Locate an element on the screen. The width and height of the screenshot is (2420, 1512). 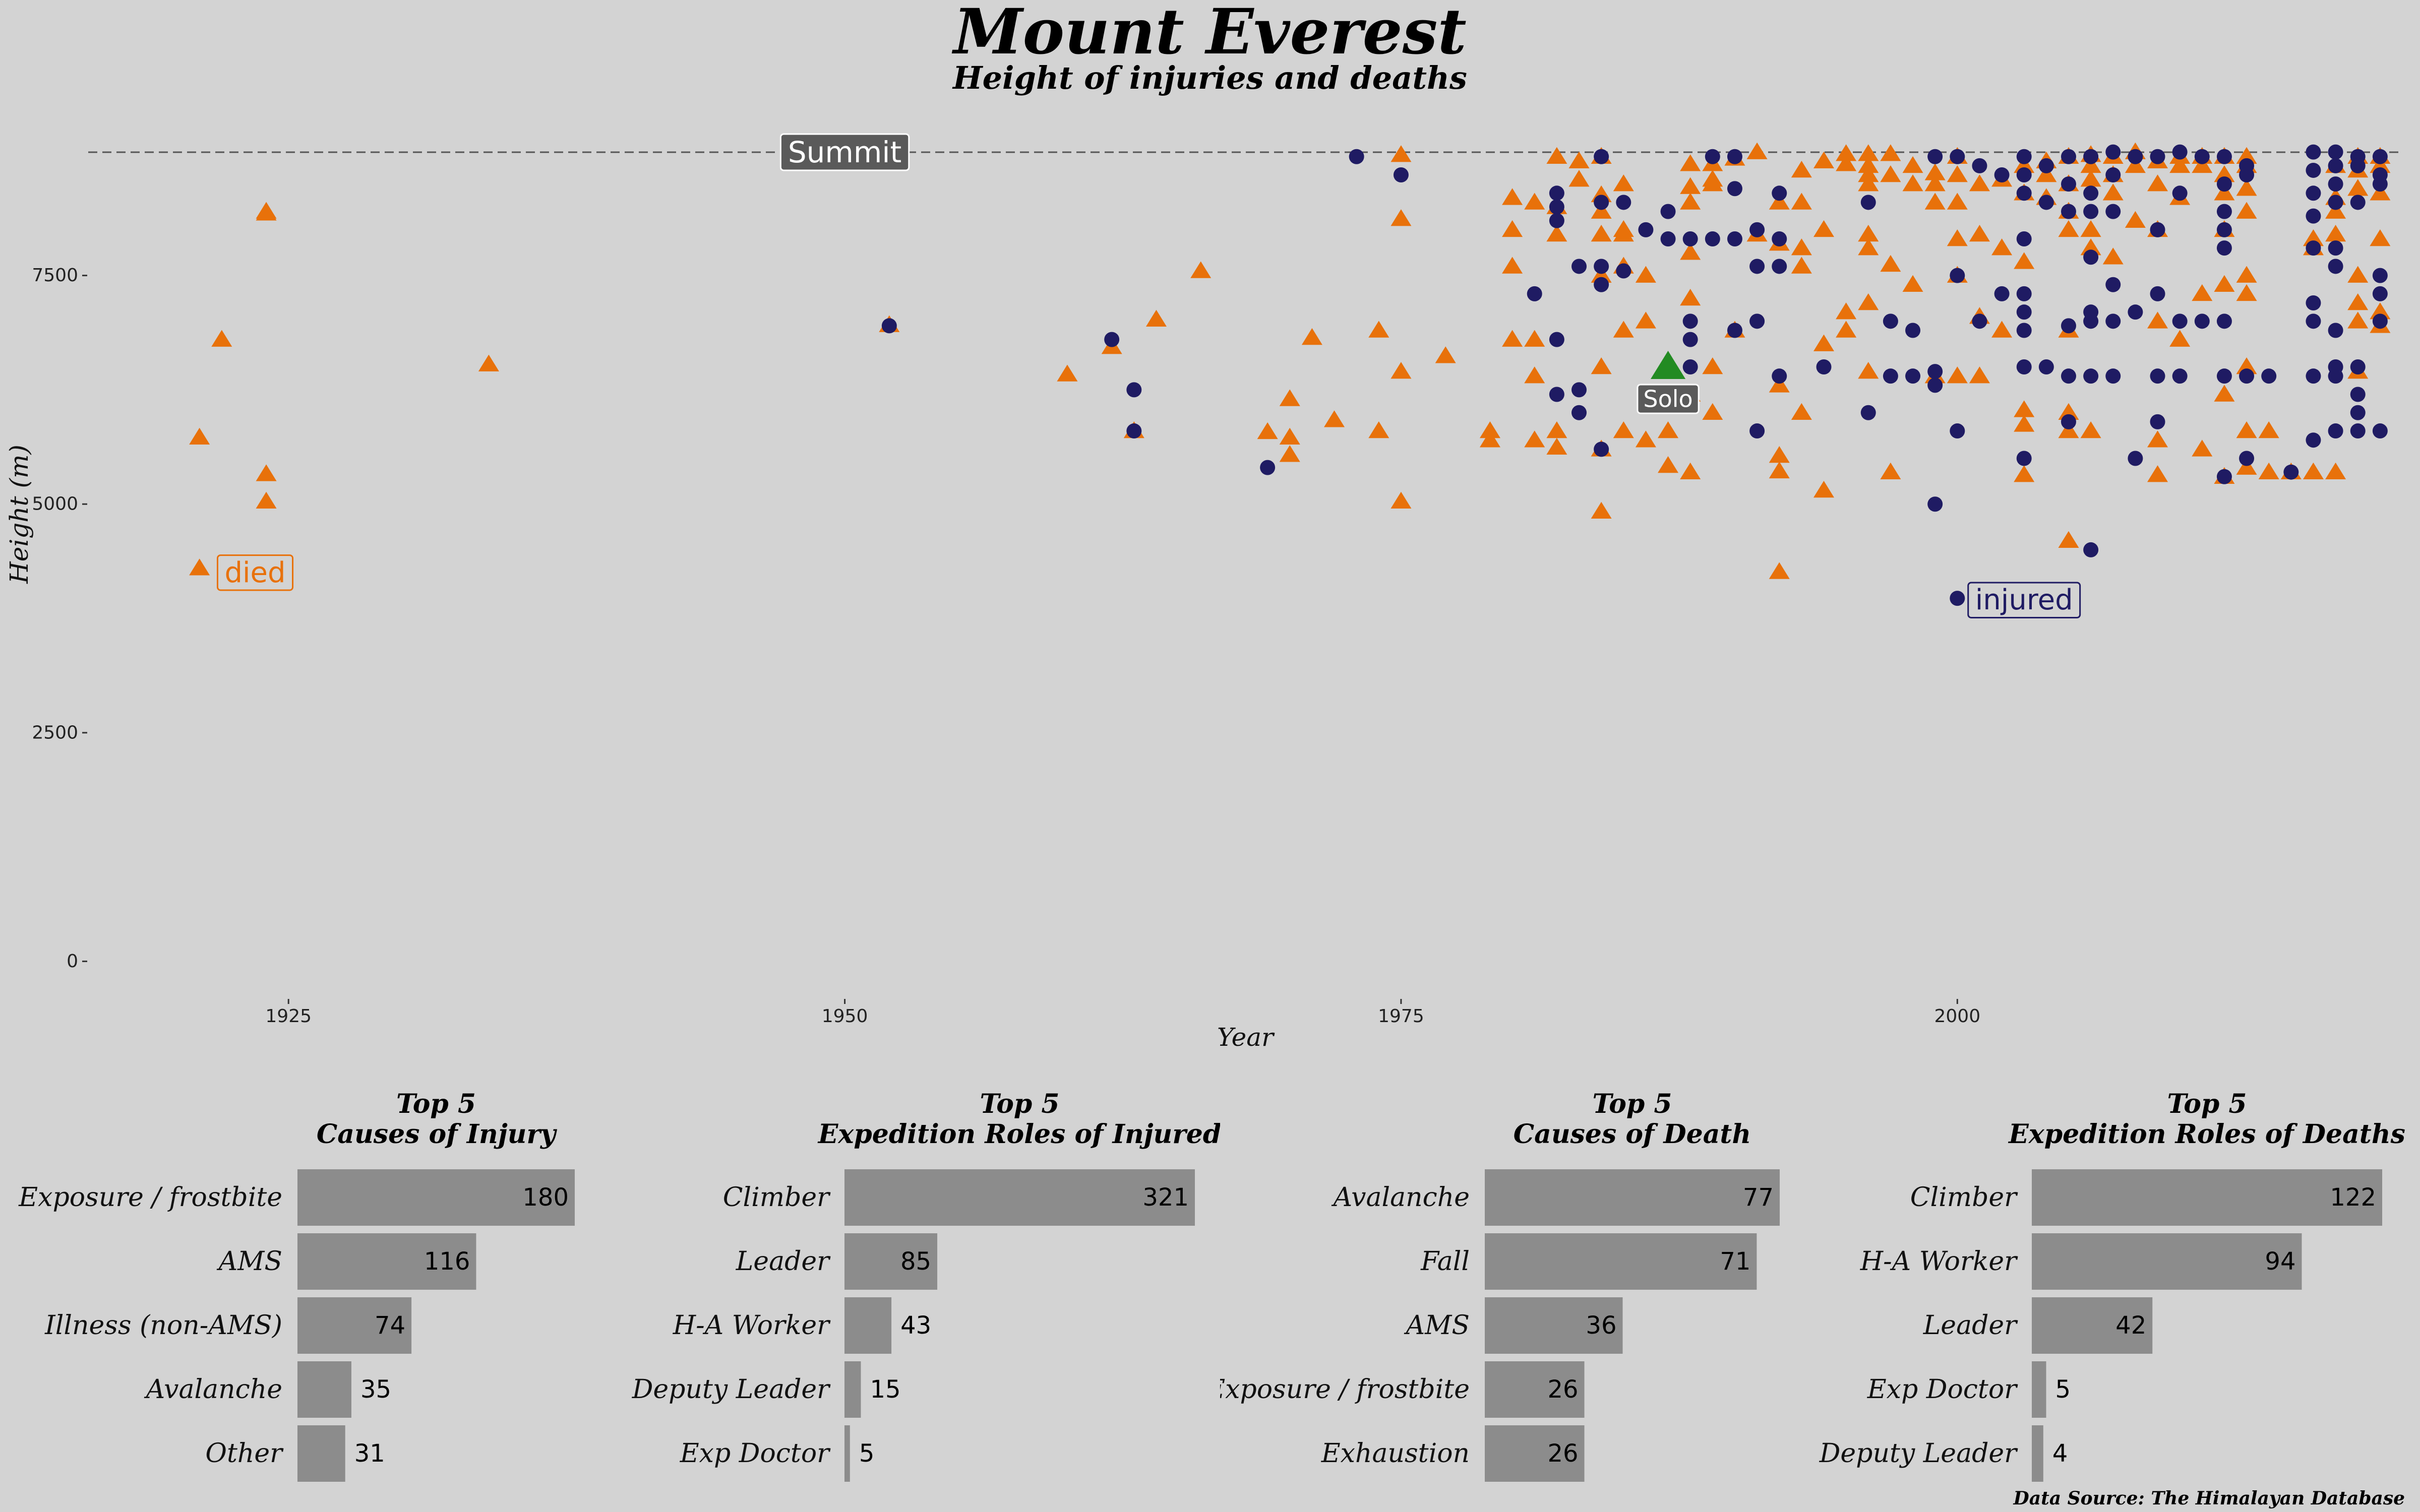
summit-label: Summit is located at coordinates (844, 152).